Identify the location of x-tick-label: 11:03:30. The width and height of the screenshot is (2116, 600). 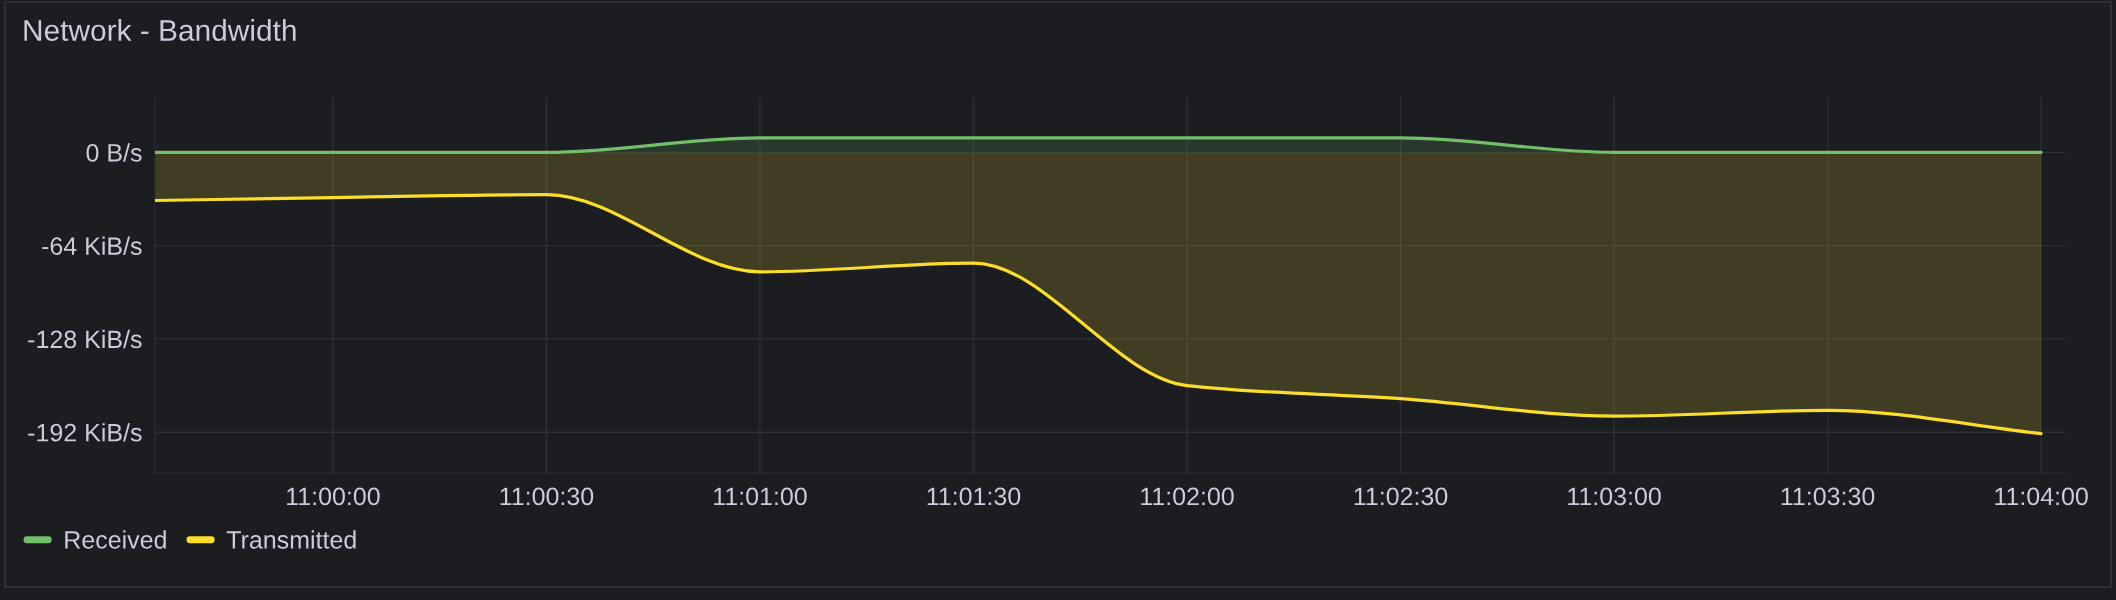
(1828, 496).